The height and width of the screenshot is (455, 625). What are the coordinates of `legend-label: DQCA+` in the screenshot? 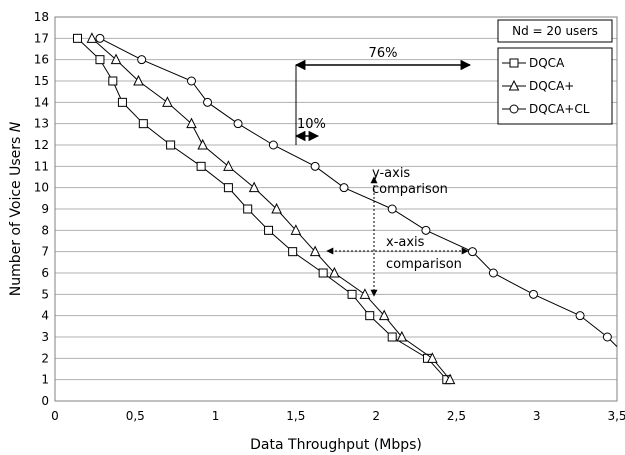 It's located at (551, 86).